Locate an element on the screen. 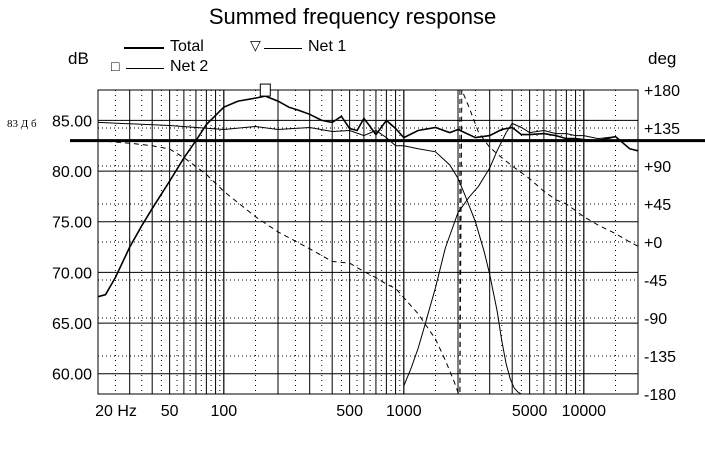 This screenshot has height=454, width=705. y-right-tick-label: -135 is located at coordinates (660, 357).